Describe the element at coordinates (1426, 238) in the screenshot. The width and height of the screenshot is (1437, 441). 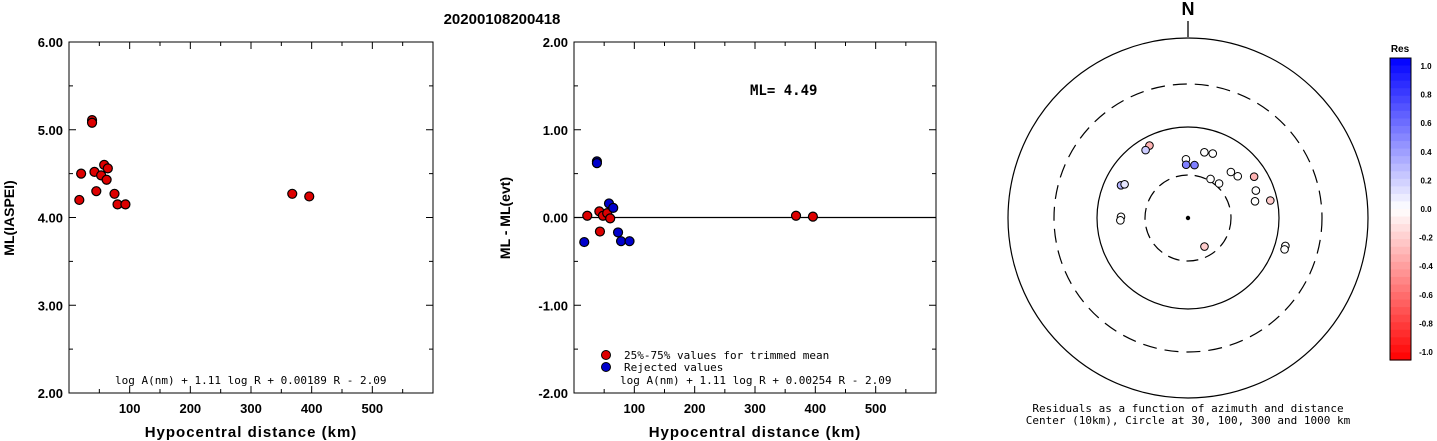
I see `colorbar-tick-label: -0.2` at that location.